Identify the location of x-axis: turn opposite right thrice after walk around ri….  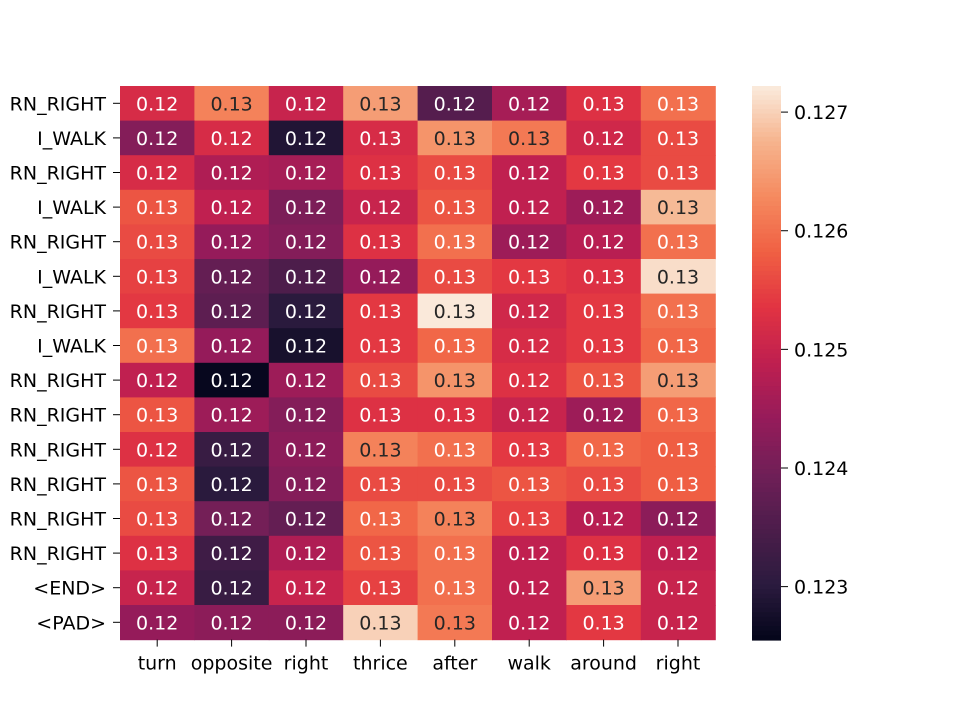
(419, 657).